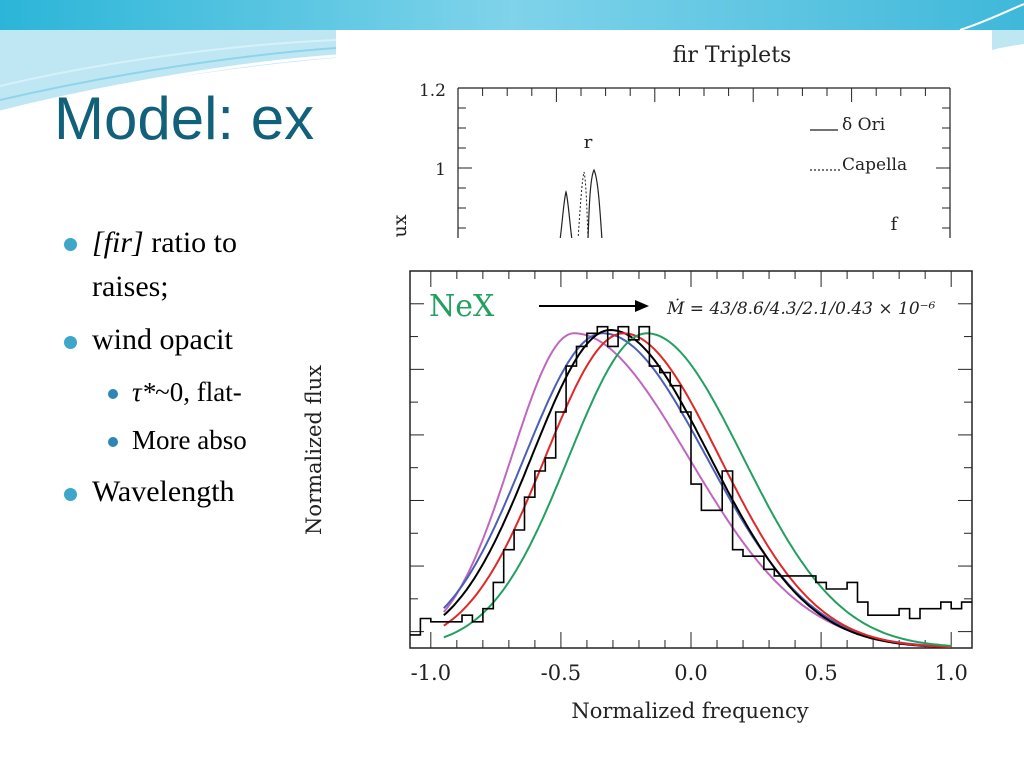 The height and width of the screenshot is (768, 1024). Describe the element at coordinates (163, 491) in the screenshot. I see `bullet-3: Wavelength` at that location.